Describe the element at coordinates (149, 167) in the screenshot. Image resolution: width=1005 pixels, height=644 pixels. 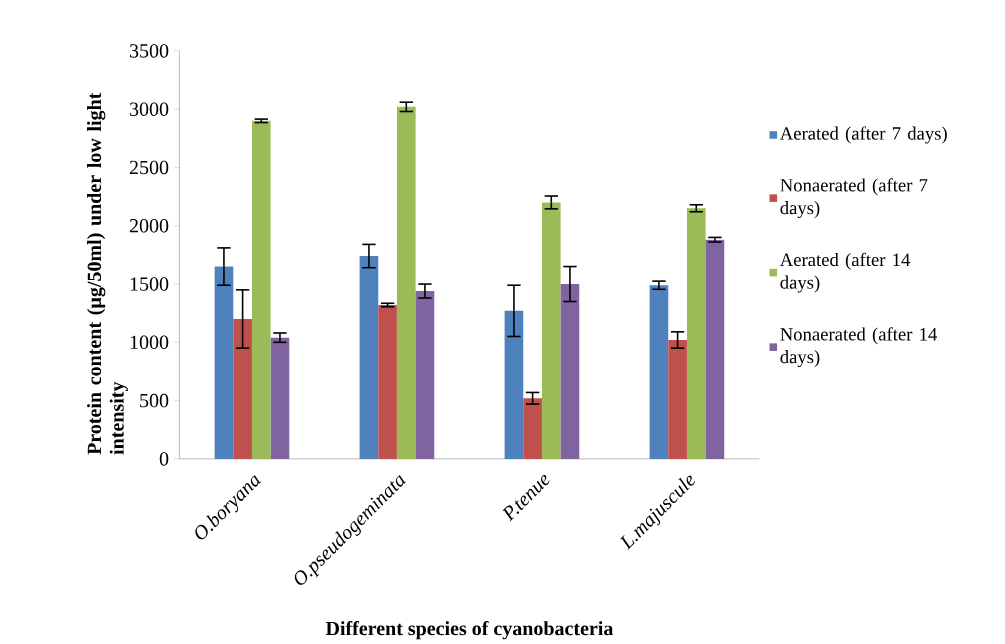
I see `y-tick-label: 2500` at that location.